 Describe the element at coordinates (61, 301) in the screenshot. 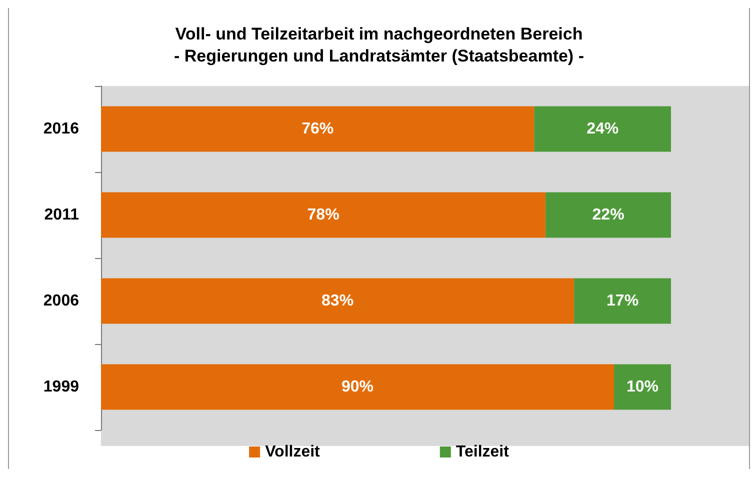

I see `y-tick-label: 2006` at that location.